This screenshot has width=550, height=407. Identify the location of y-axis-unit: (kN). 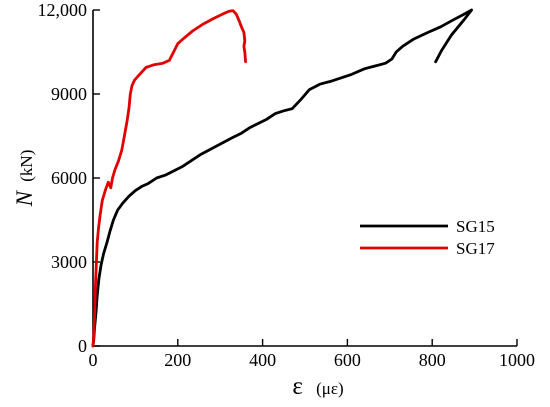
(26, 166).